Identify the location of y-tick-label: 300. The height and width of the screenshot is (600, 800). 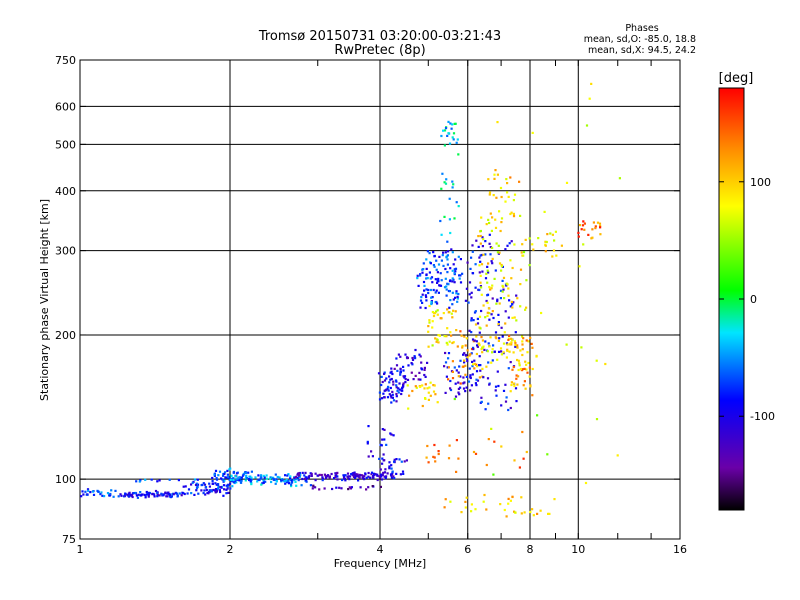
(65, 251).